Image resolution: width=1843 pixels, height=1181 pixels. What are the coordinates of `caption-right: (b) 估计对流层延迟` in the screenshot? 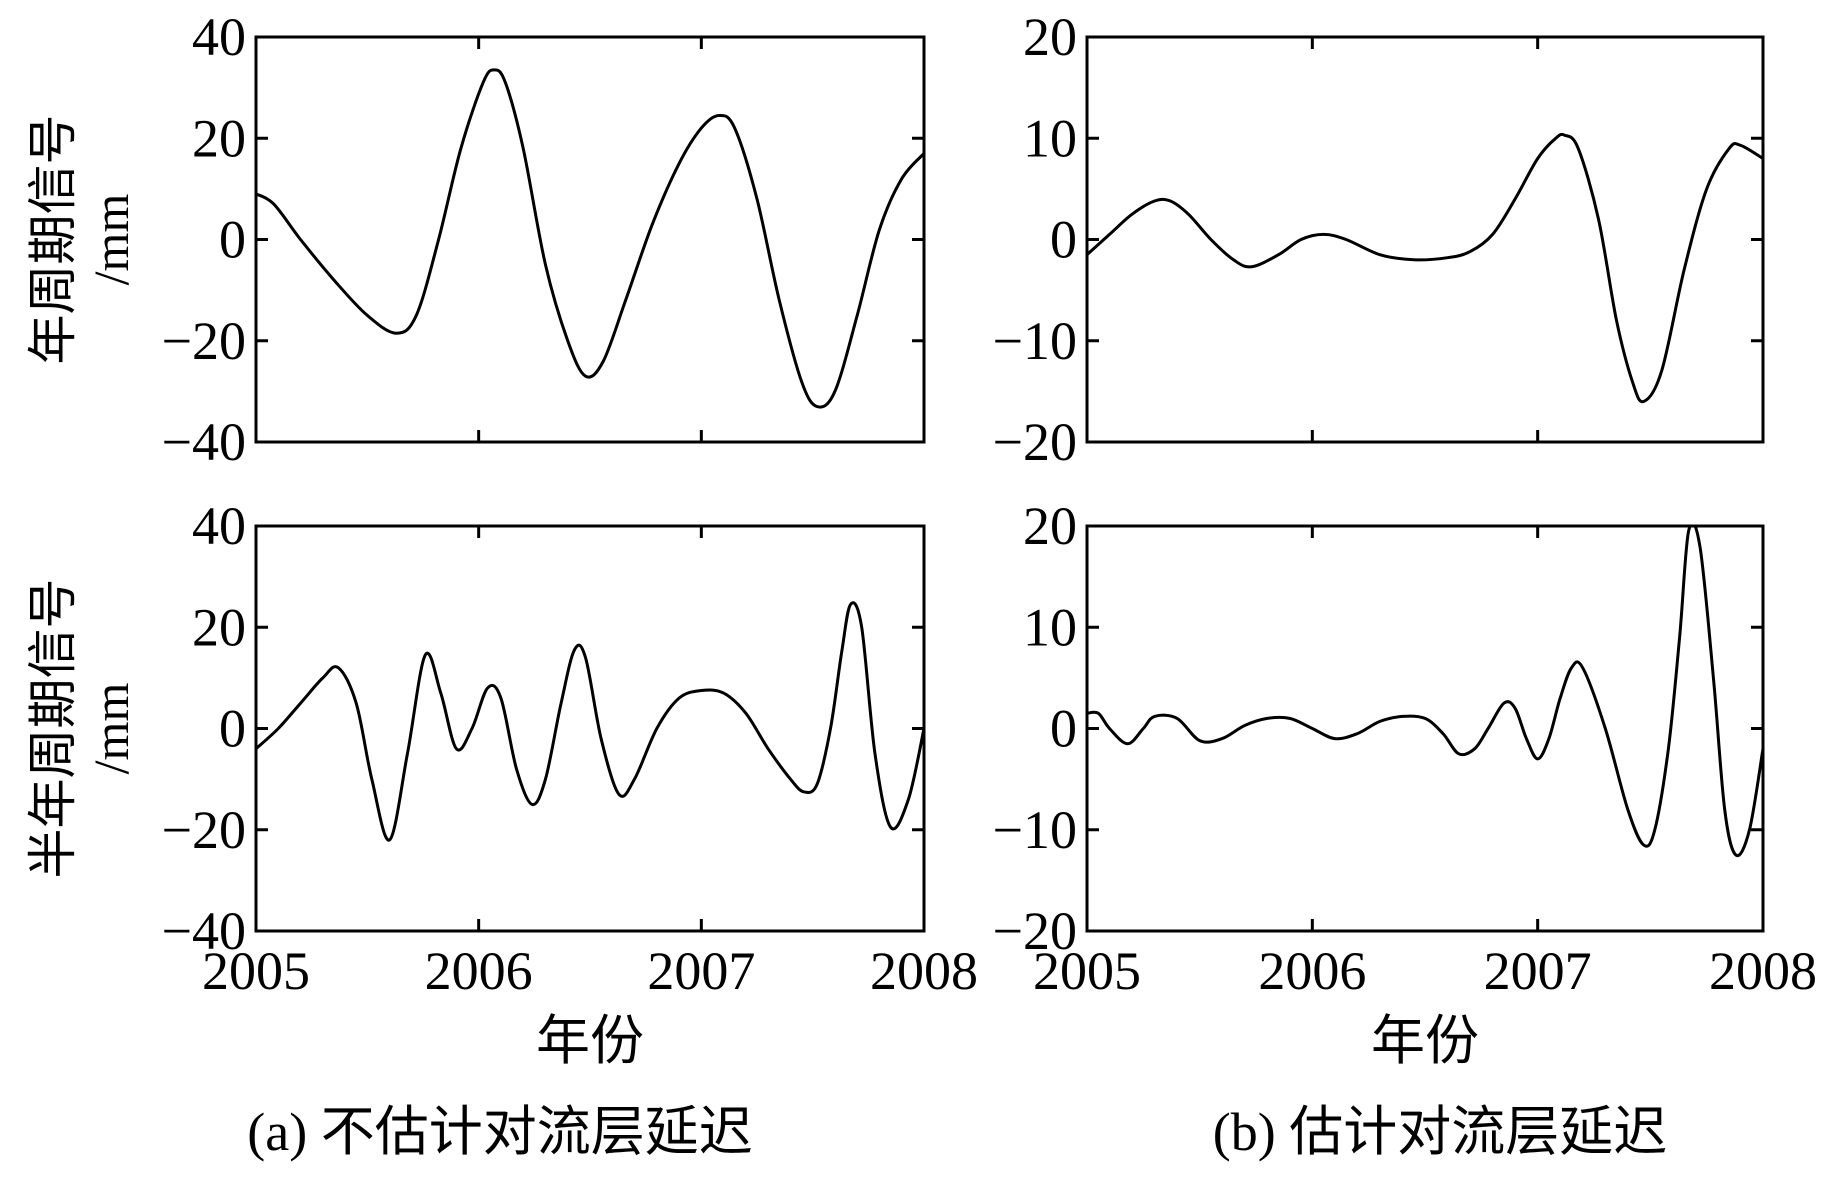 It's located at (1440, 1132).